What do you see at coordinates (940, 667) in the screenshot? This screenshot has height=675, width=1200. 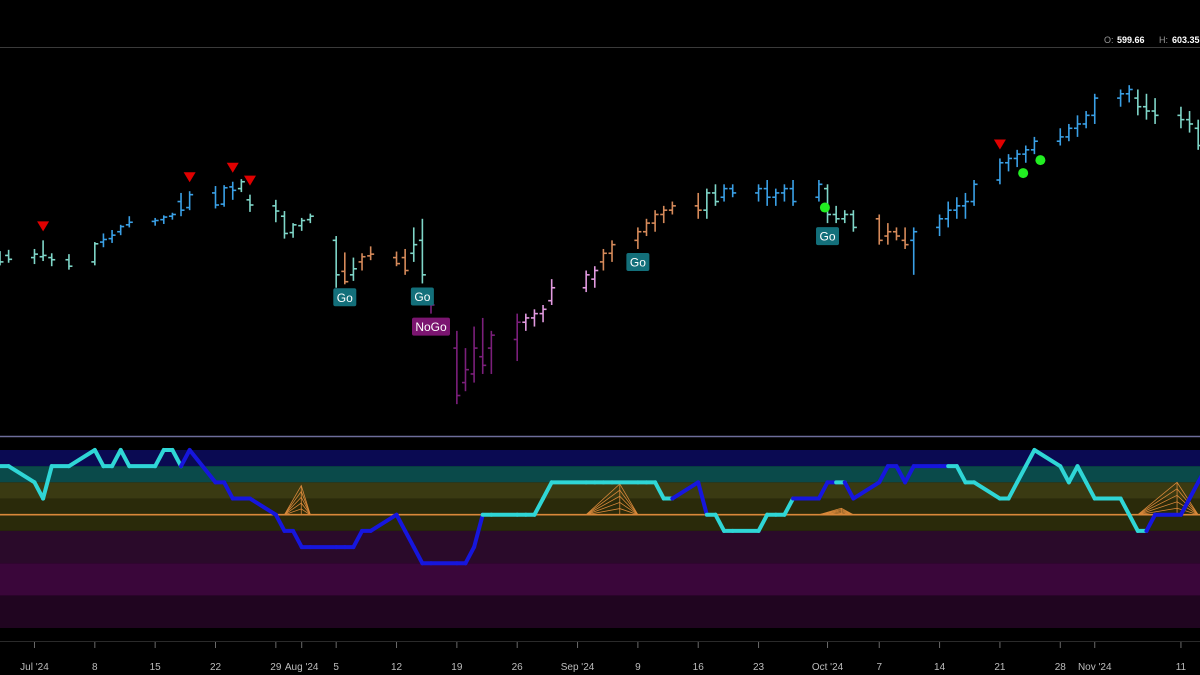 I see `x-tick-label: 14` at bounding box center [940, 667].